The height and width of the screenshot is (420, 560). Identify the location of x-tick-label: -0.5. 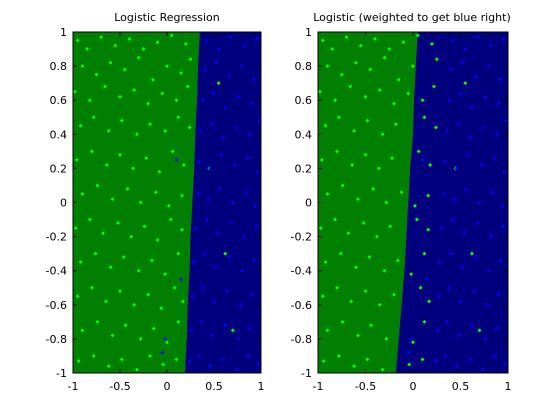
(119, 386).